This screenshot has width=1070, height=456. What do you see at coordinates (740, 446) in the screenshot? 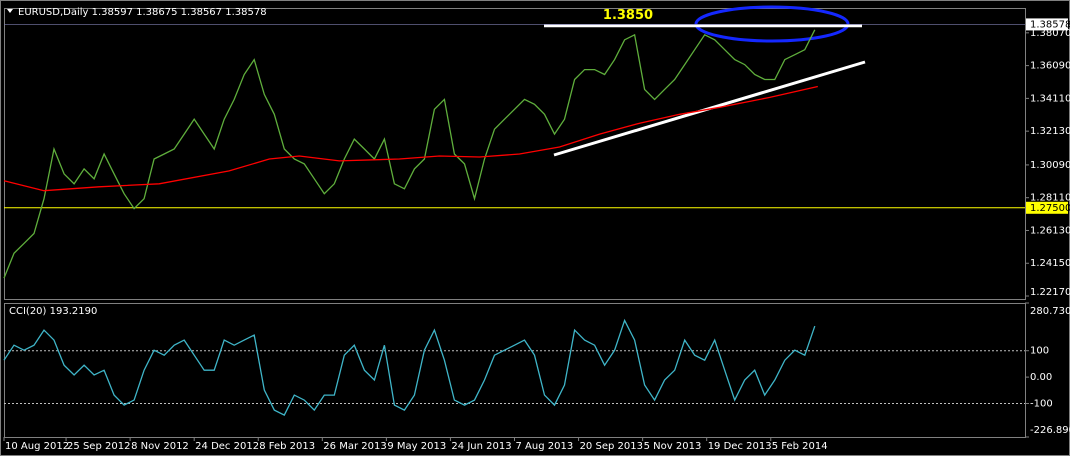
I see `x-tick-label: 19 Dec 2013` at bounding box center [740, 446].